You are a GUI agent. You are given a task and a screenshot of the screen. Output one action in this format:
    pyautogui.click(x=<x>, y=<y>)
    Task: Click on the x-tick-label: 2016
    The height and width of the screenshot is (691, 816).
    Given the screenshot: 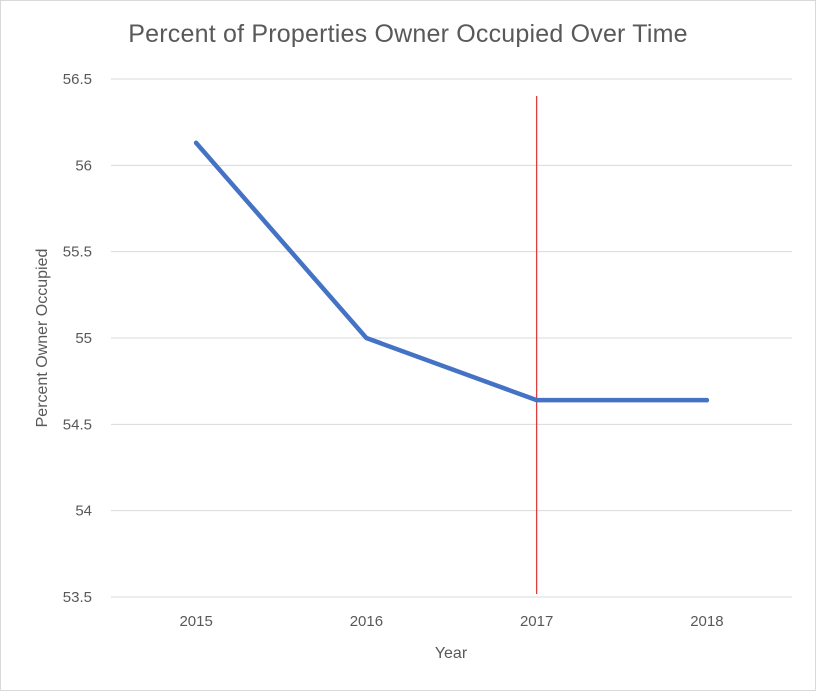 What is the action you would take?
    pyautogui.click(x=366, y=621)
    